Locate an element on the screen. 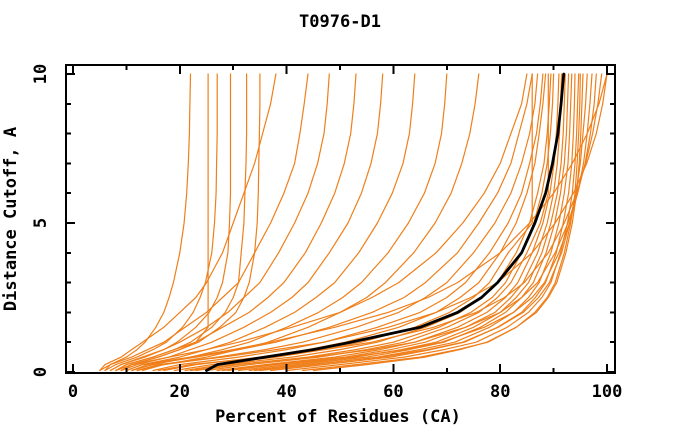  y-tick-label: 10 is located at coordinates (41, 74).